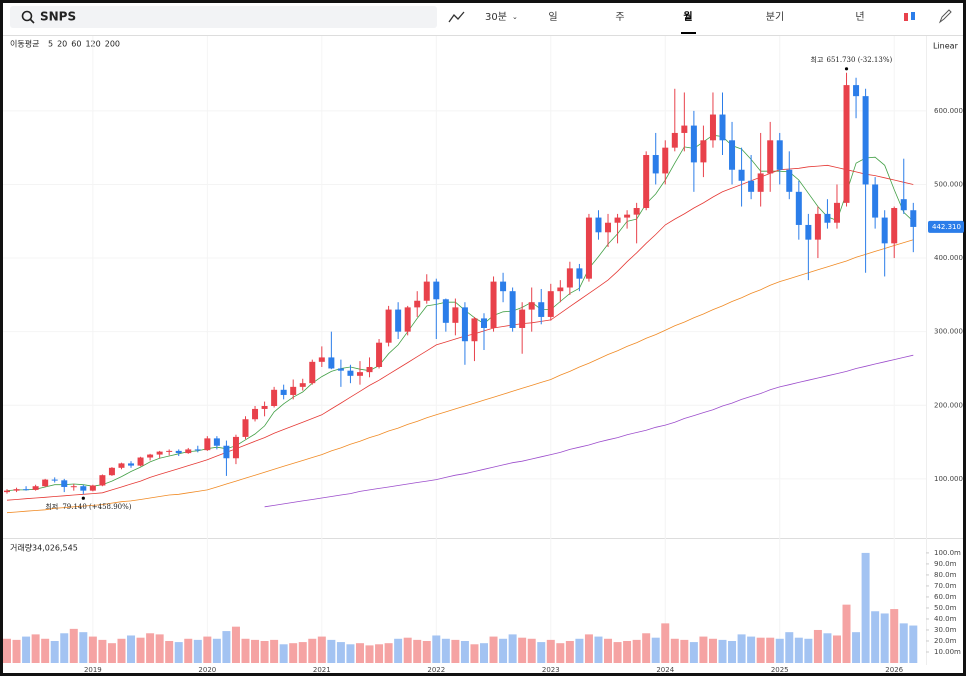  I want to click on y-tick-label: 60.0m, so click(945, 597).